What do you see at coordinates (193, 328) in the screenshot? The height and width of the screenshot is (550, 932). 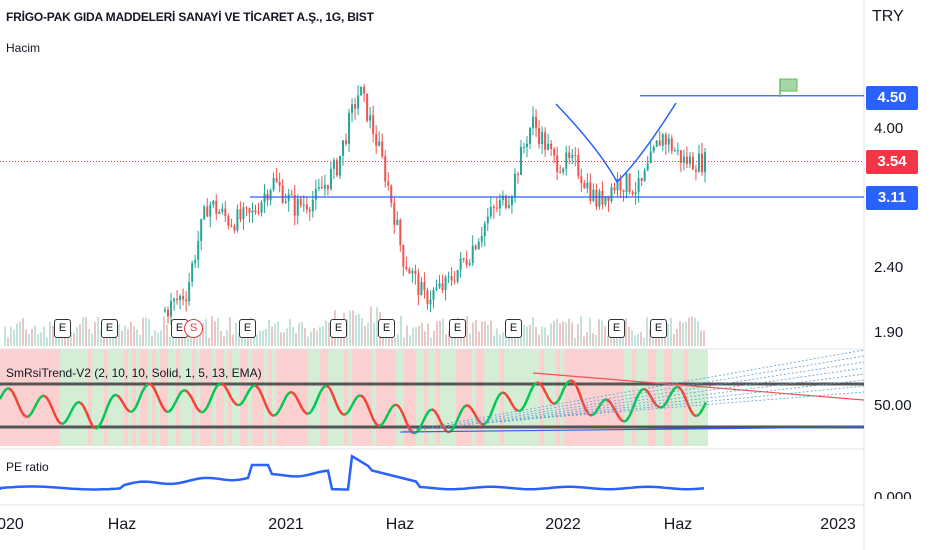 I see `dividend-marker: S` at bounding box center [193, 328].